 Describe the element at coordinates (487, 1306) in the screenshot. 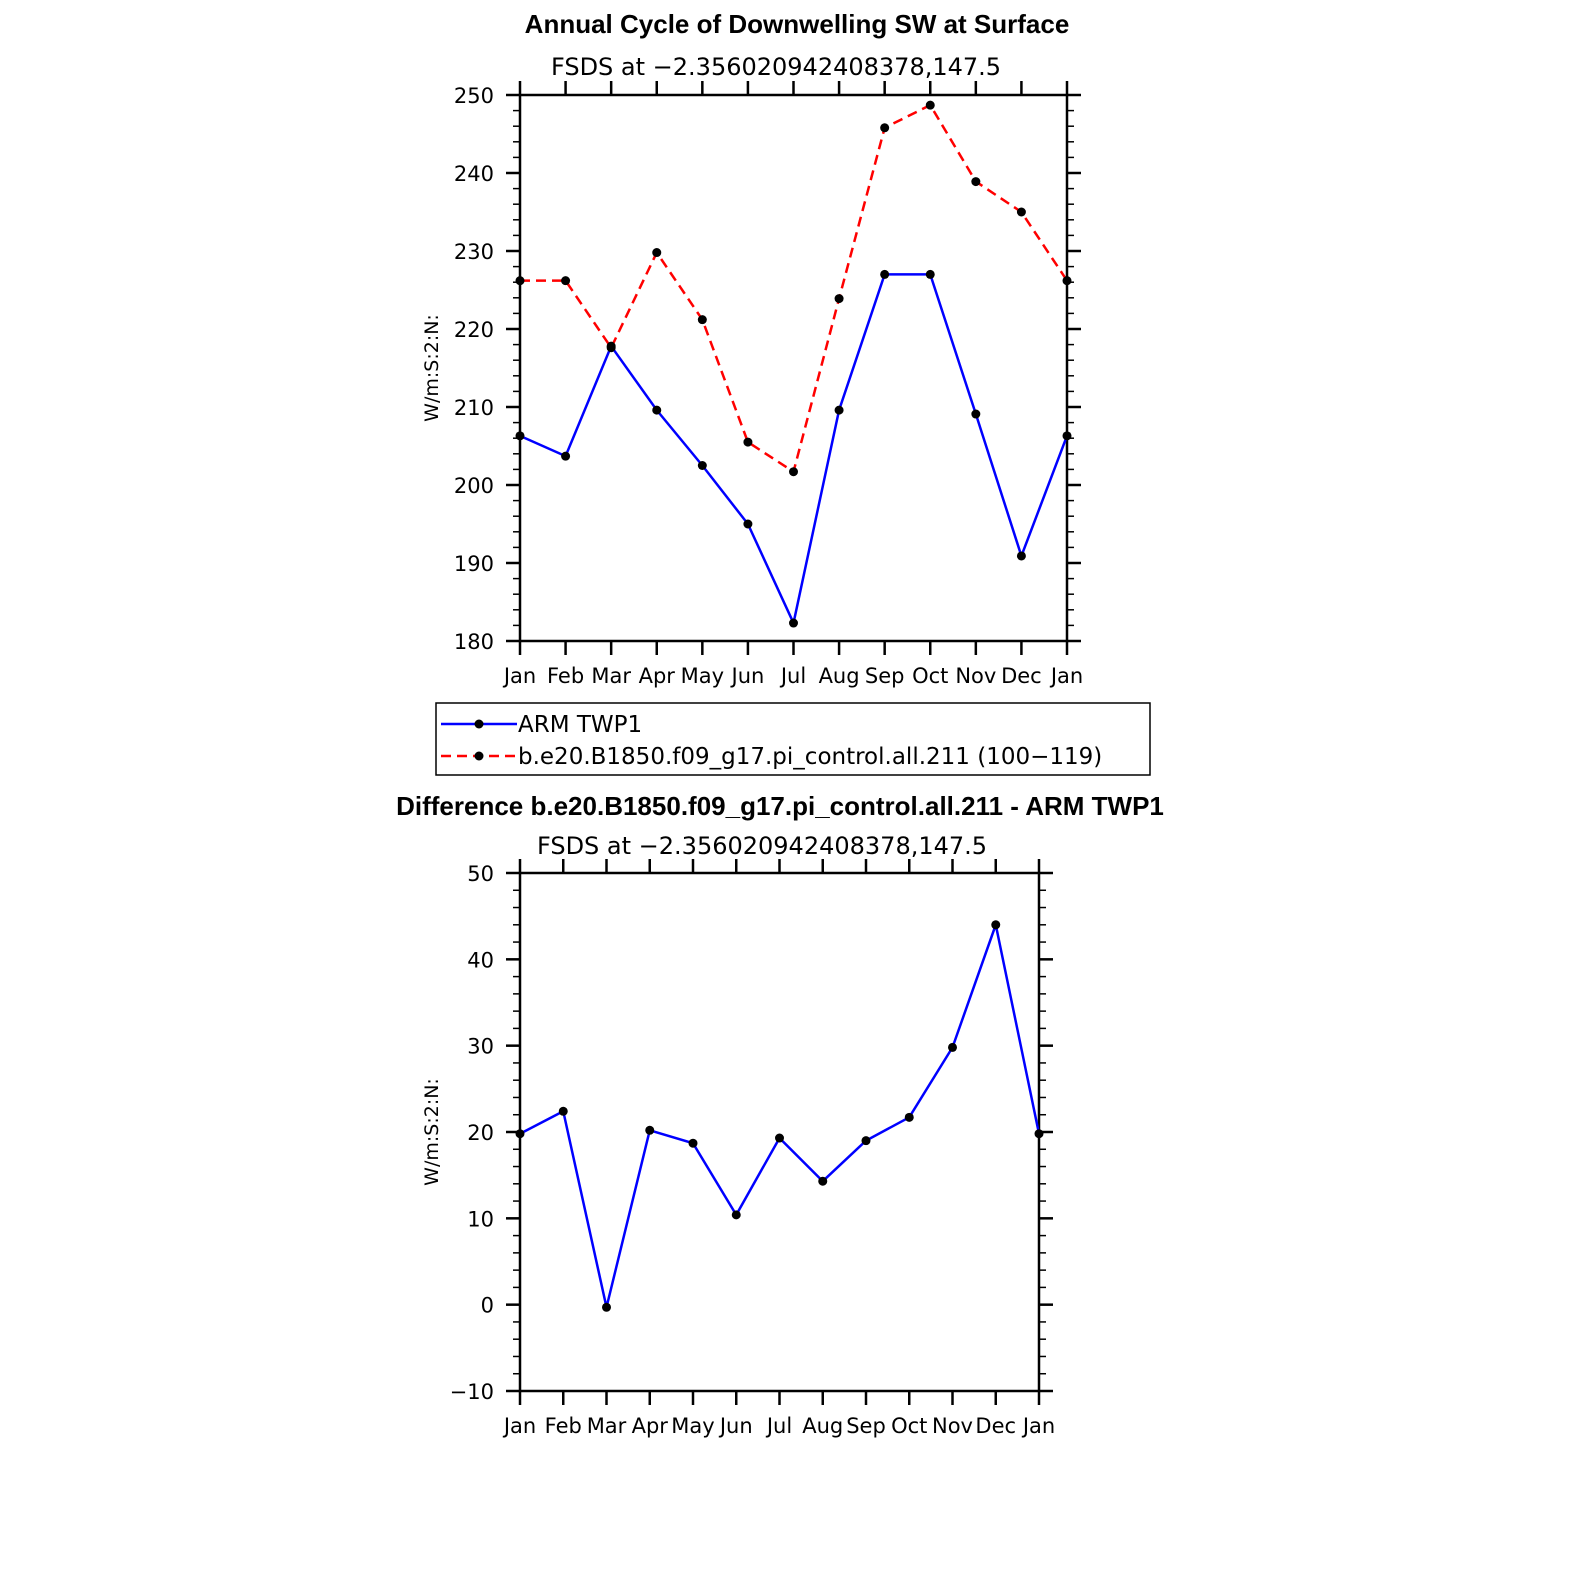

I see `y-tick-label: 0` at that location.